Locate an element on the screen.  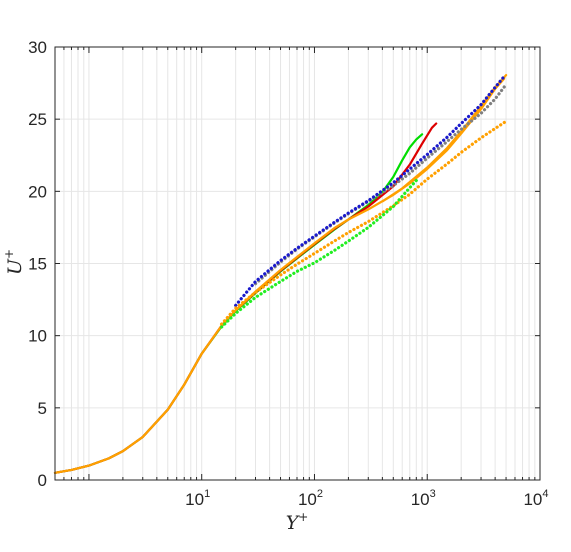
y-tick-label: 15 is located at coordinates (37, 264).